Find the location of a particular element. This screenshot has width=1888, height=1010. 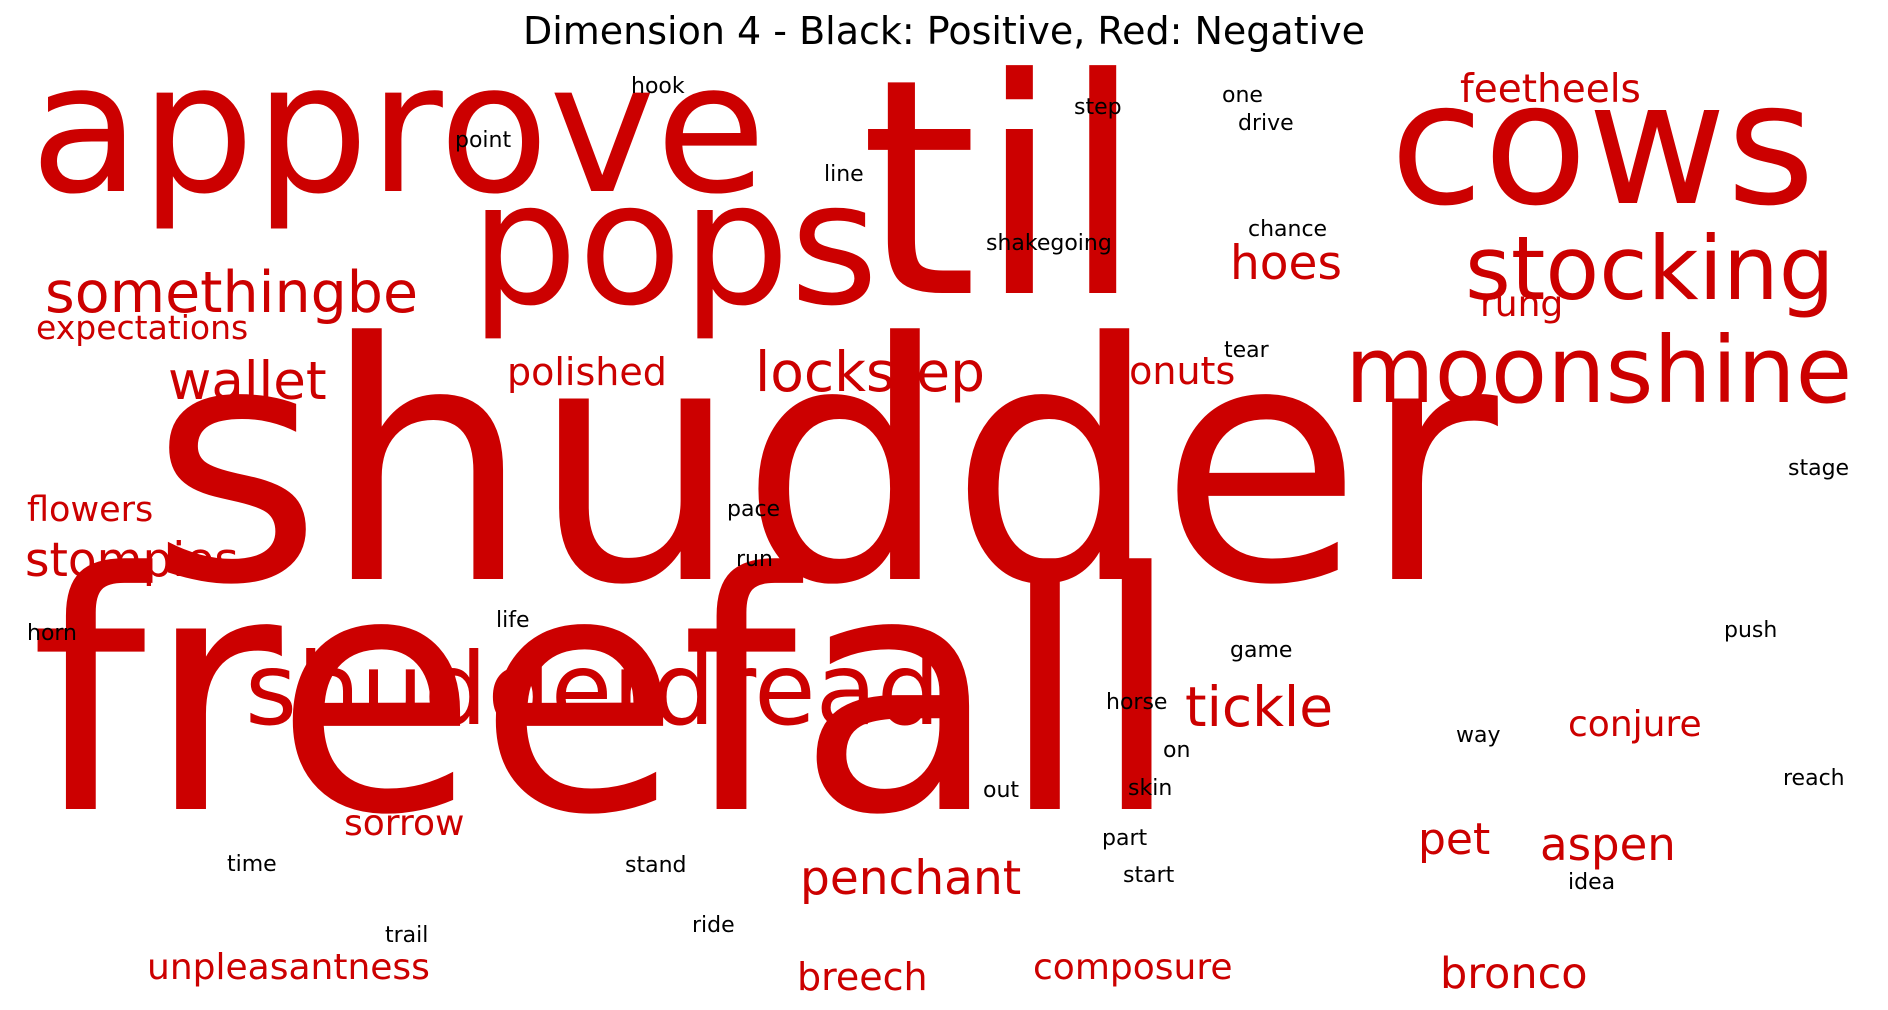

word-shudderdread: shudderdread is located at coordinates (593, 689).